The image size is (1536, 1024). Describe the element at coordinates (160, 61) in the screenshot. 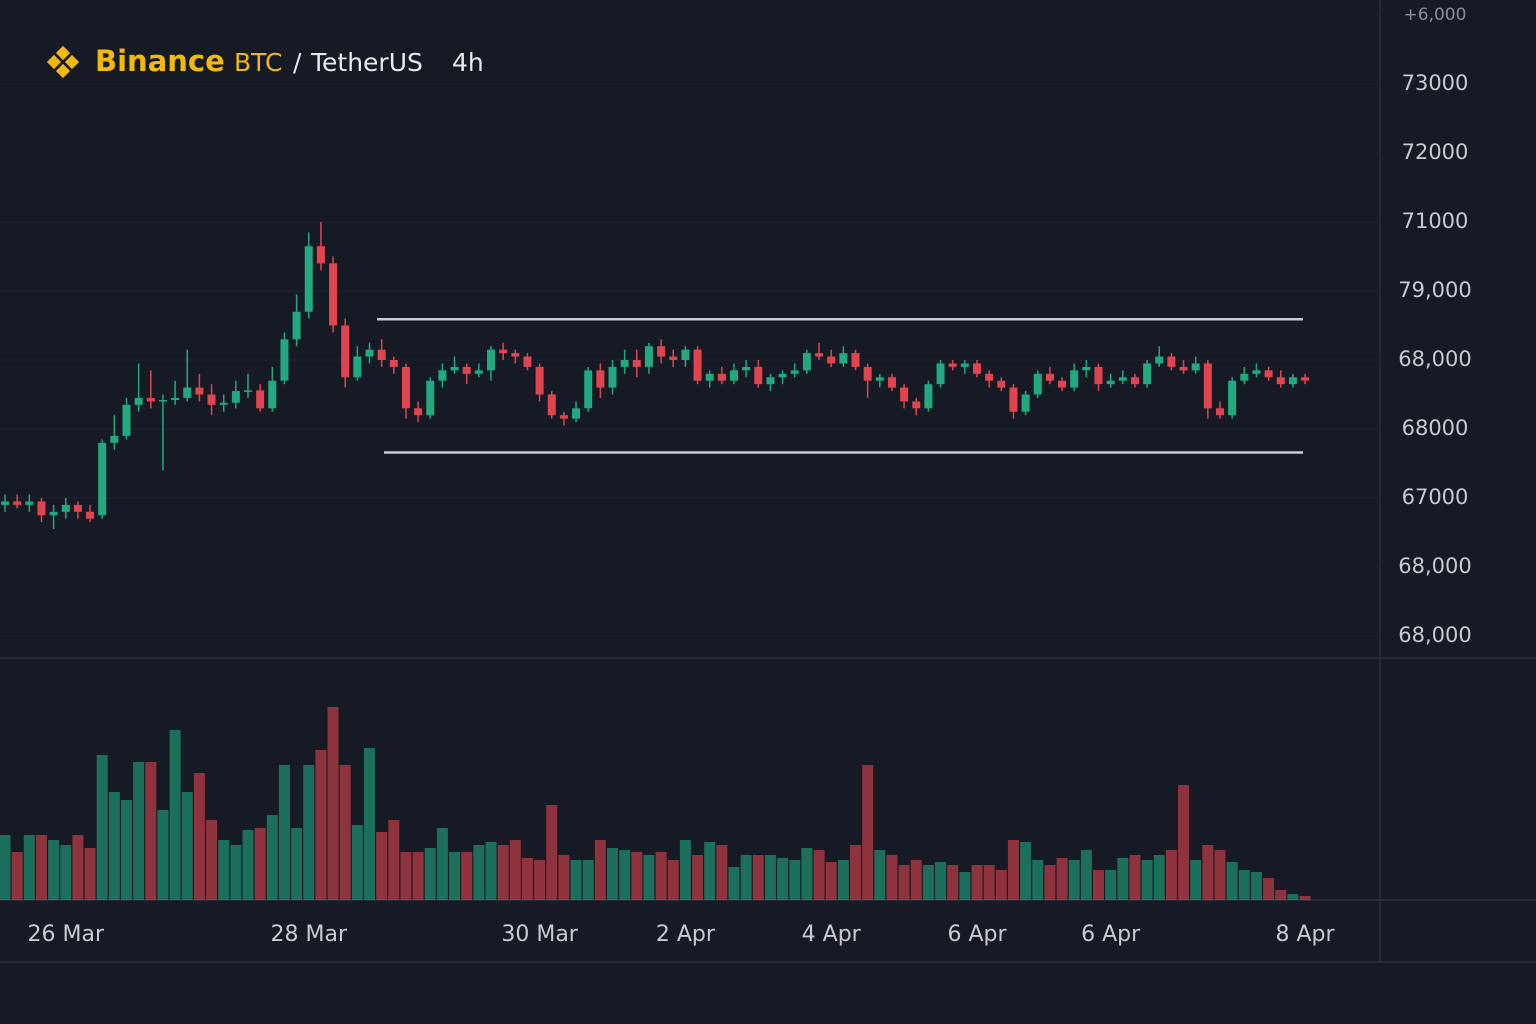

I see `exchange: Binance` at that location.